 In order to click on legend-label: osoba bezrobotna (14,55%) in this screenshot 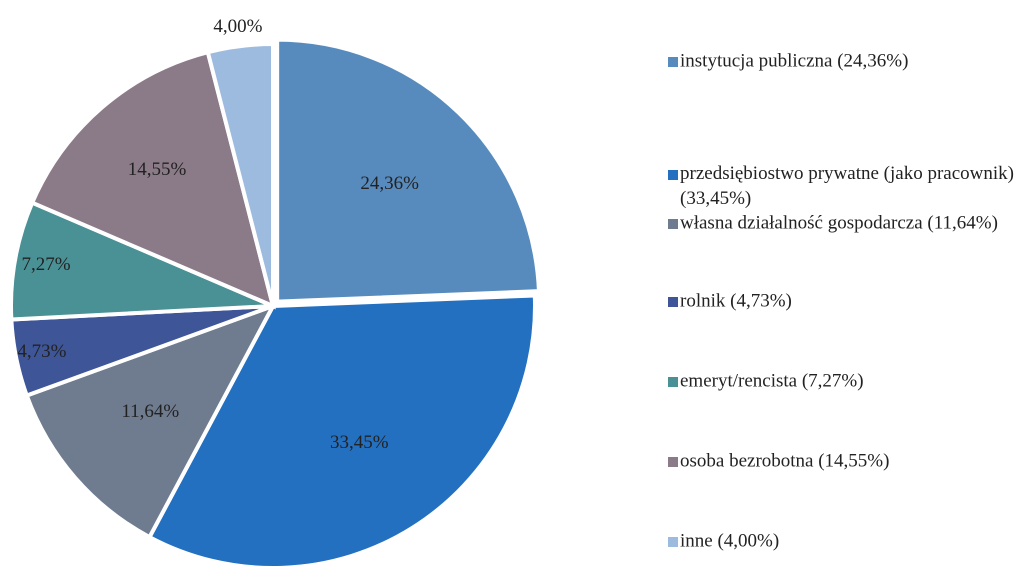, I will do `click(784, 460)`.